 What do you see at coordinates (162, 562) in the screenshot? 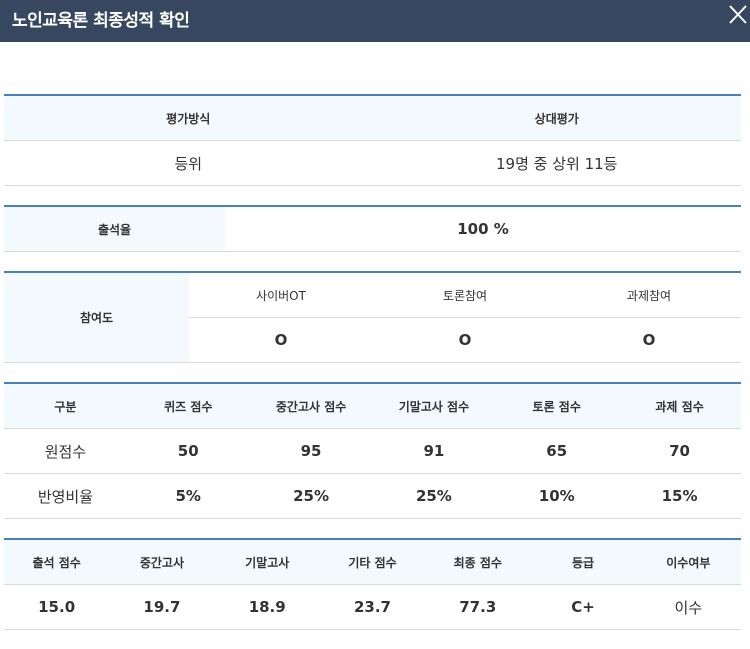
I see `final-header: 중간고사` at bounding box center [162, 562].